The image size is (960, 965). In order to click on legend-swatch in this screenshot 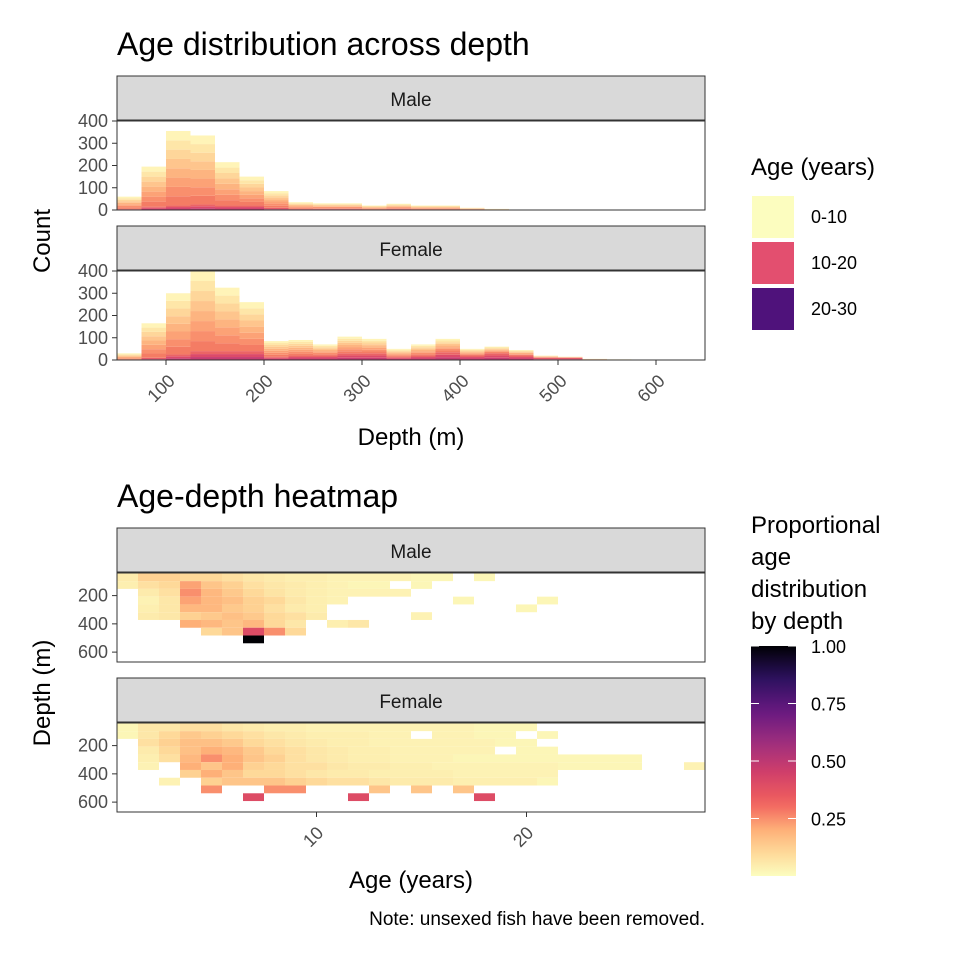, I will do `click(773, 217)`.